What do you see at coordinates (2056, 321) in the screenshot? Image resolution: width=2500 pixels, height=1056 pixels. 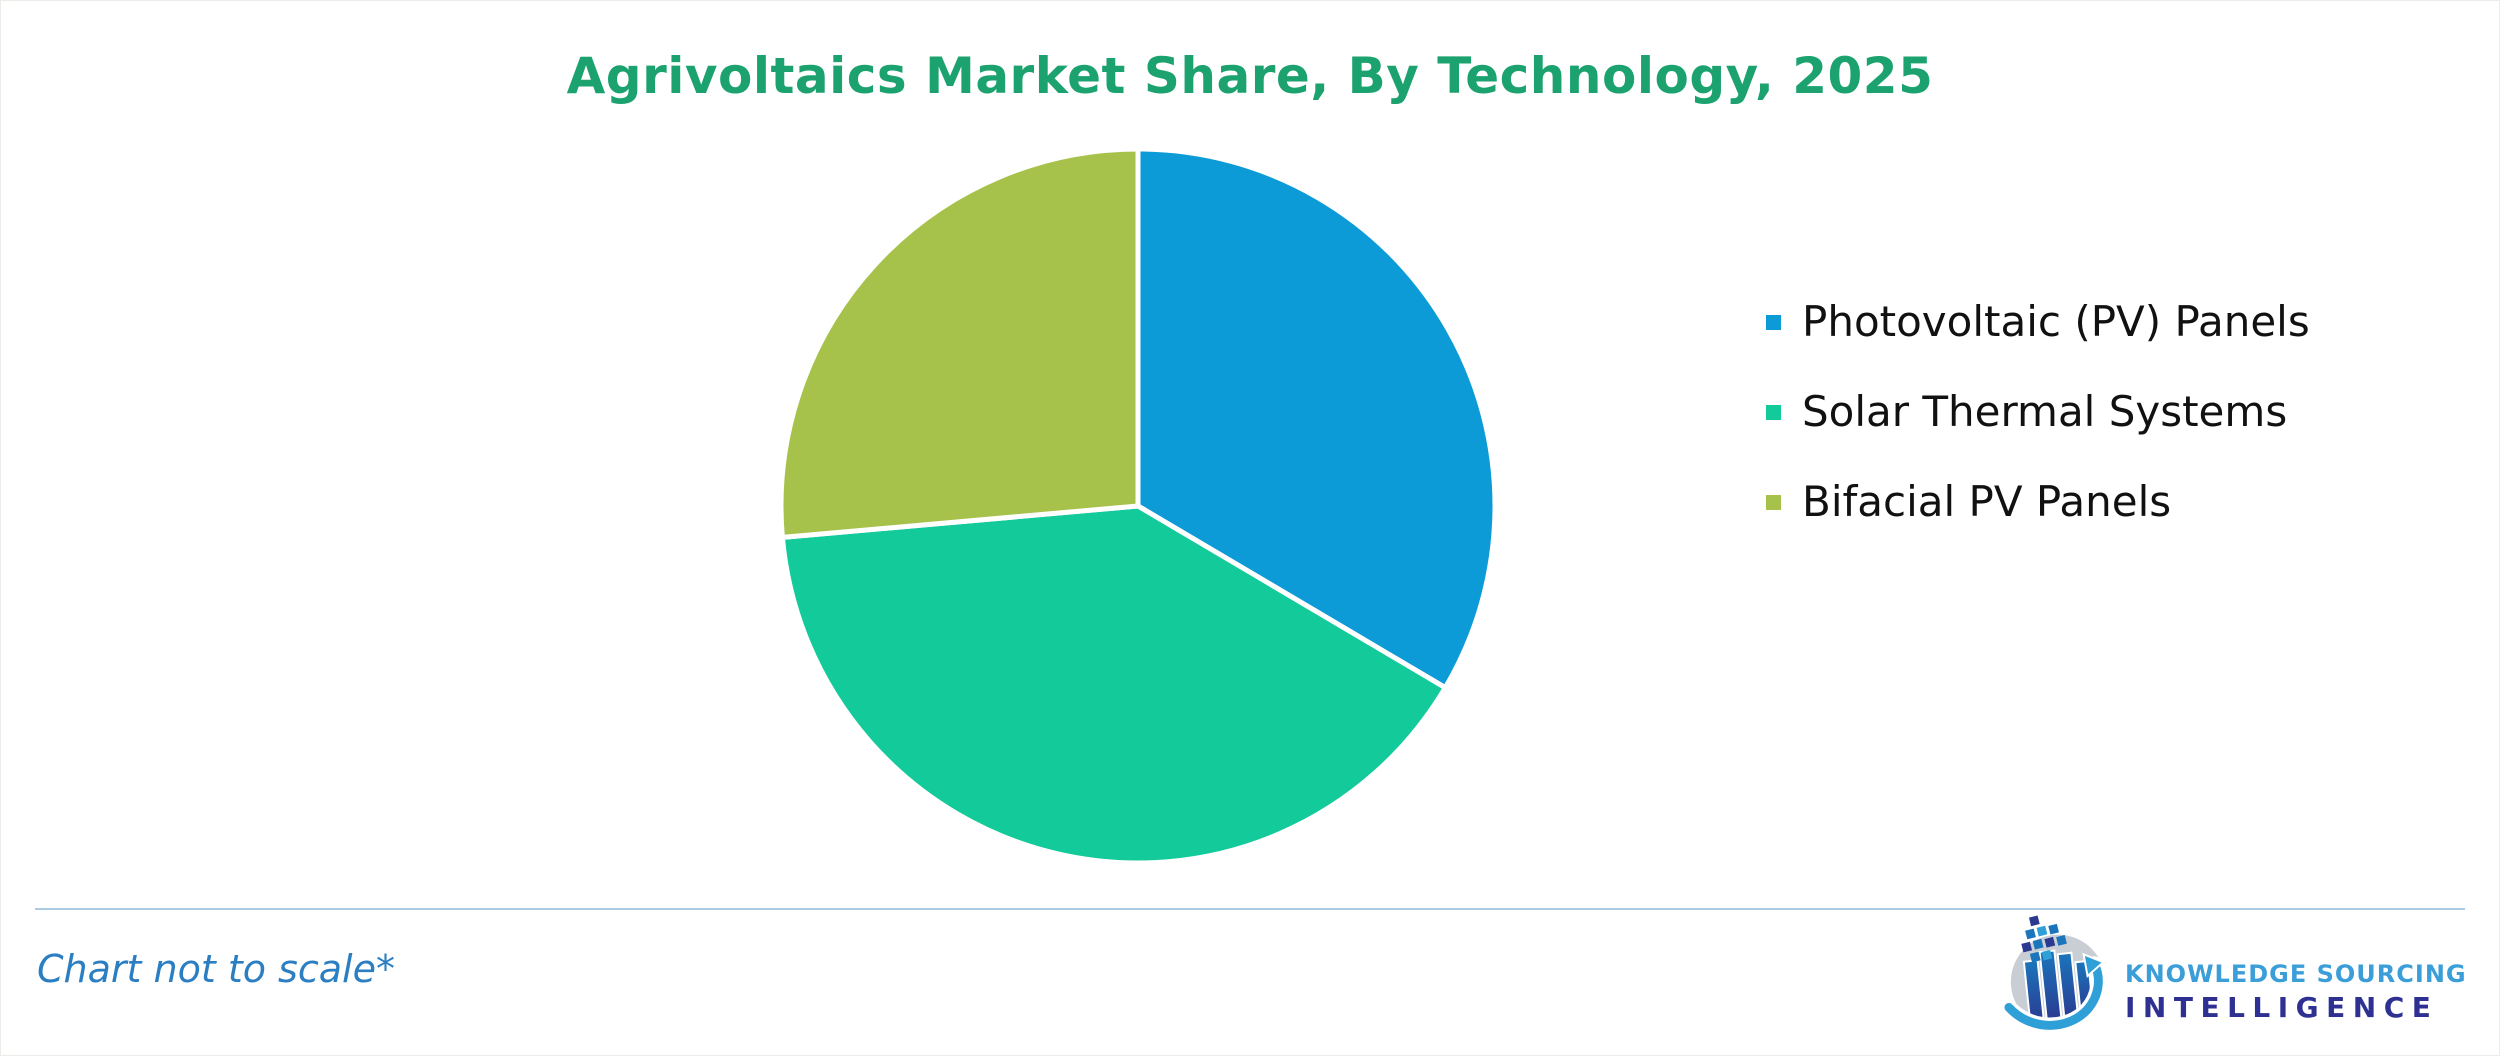 I see `legend-label: Photovoltaic (PV) Panels` at bounding box center [2056, 321].